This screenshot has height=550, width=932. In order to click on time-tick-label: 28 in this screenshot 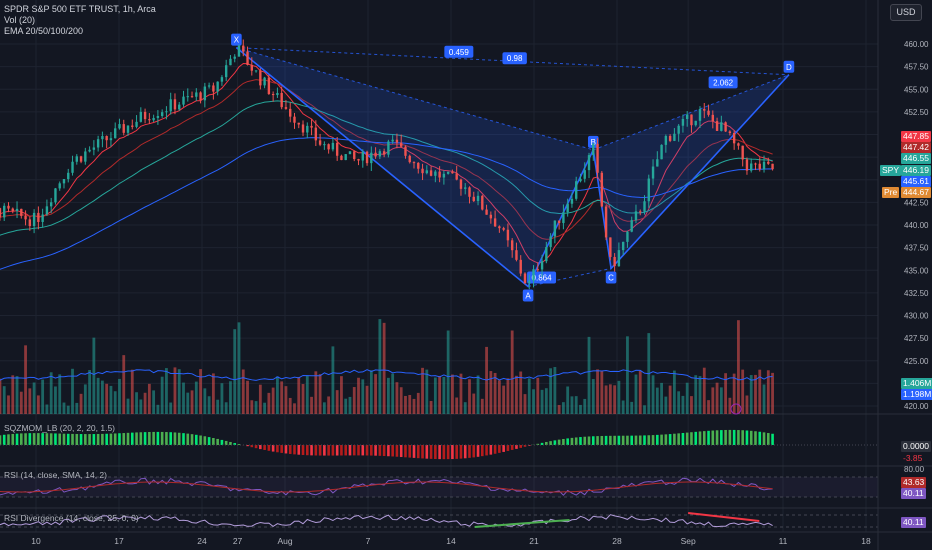, I will do `click(617, 541)`.